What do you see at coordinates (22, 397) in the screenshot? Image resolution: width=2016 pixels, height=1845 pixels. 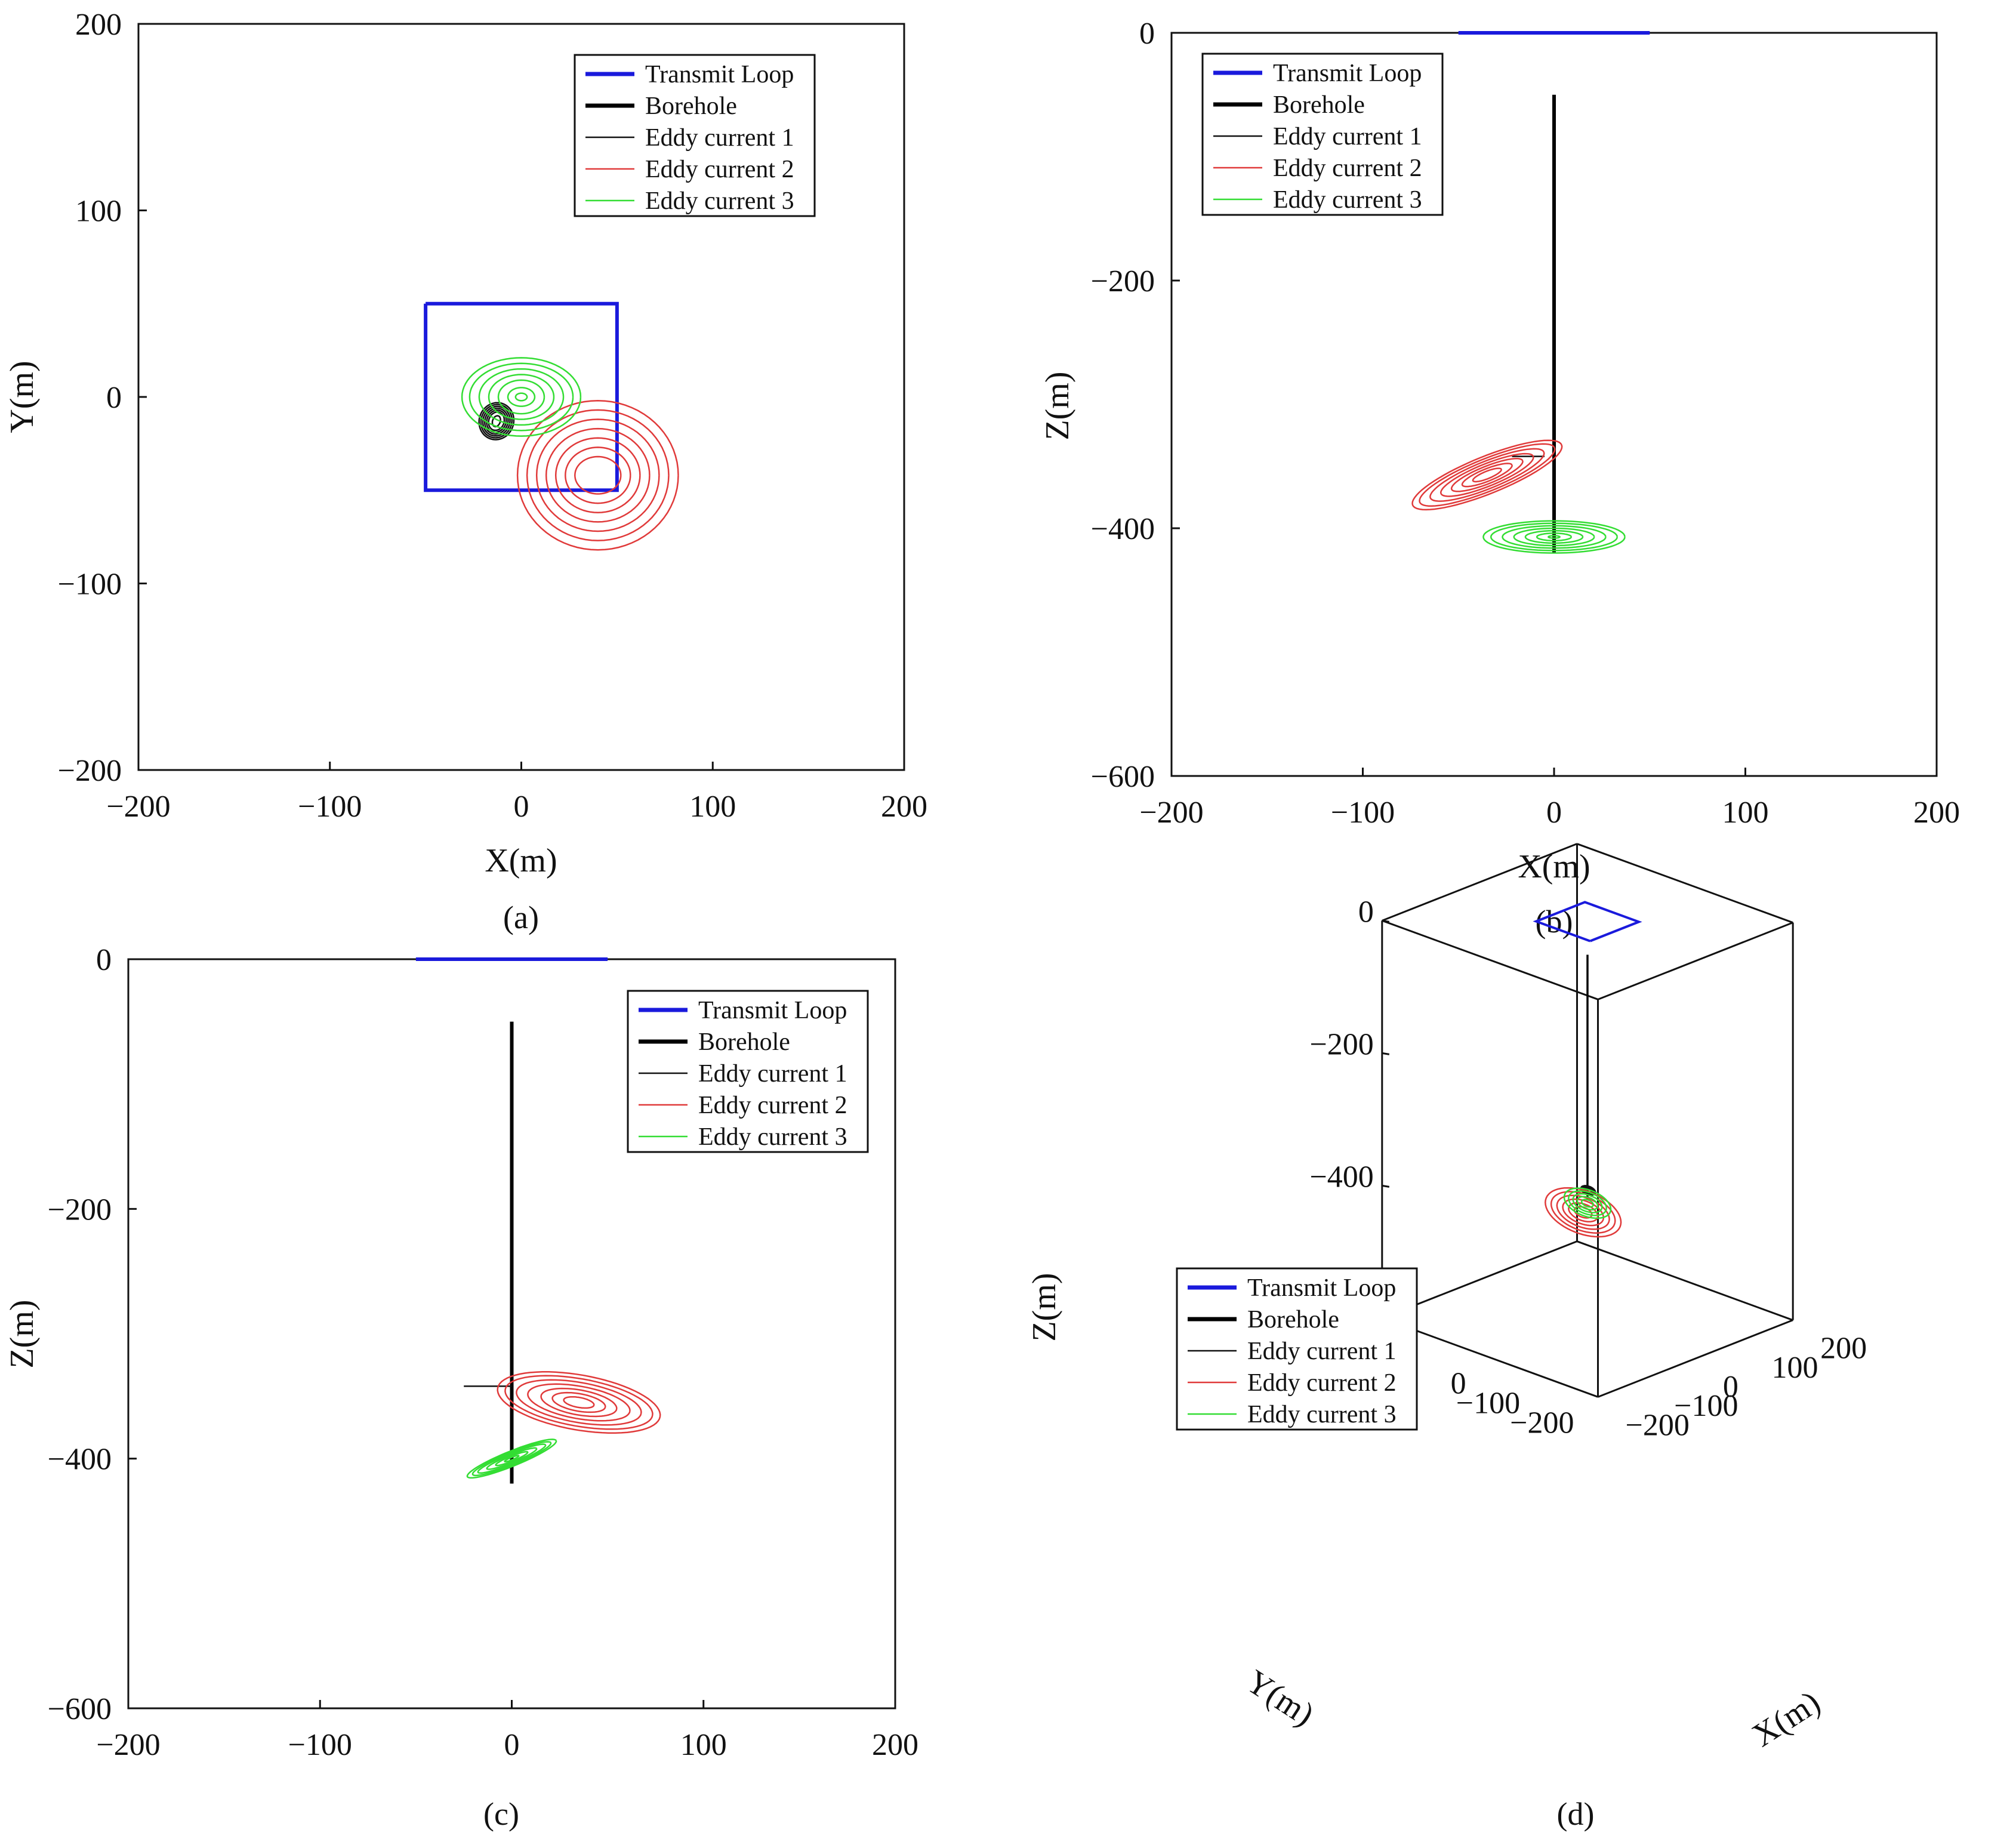 I see `y-axis-label: Y(m)` at bounding box center [22, 397].